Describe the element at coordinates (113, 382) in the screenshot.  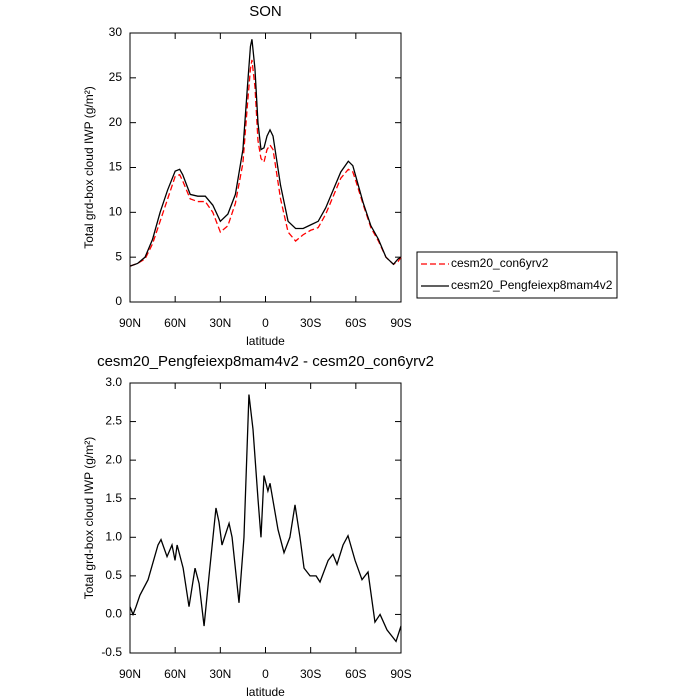
I see `y-tick-label: 3.0` at that location.